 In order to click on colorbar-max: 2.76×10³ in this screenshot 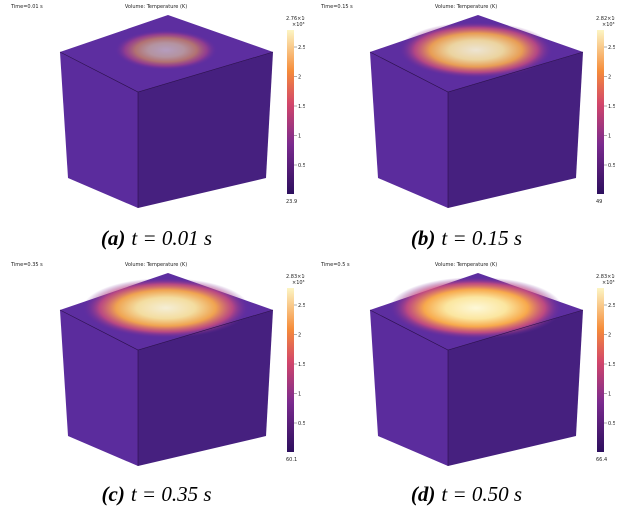, I will do `click(295, 19)`.